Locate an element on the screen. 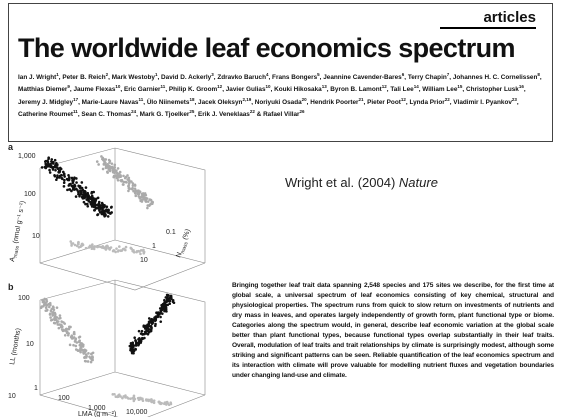  author-joiner: & is located at coordinates (259, 115).